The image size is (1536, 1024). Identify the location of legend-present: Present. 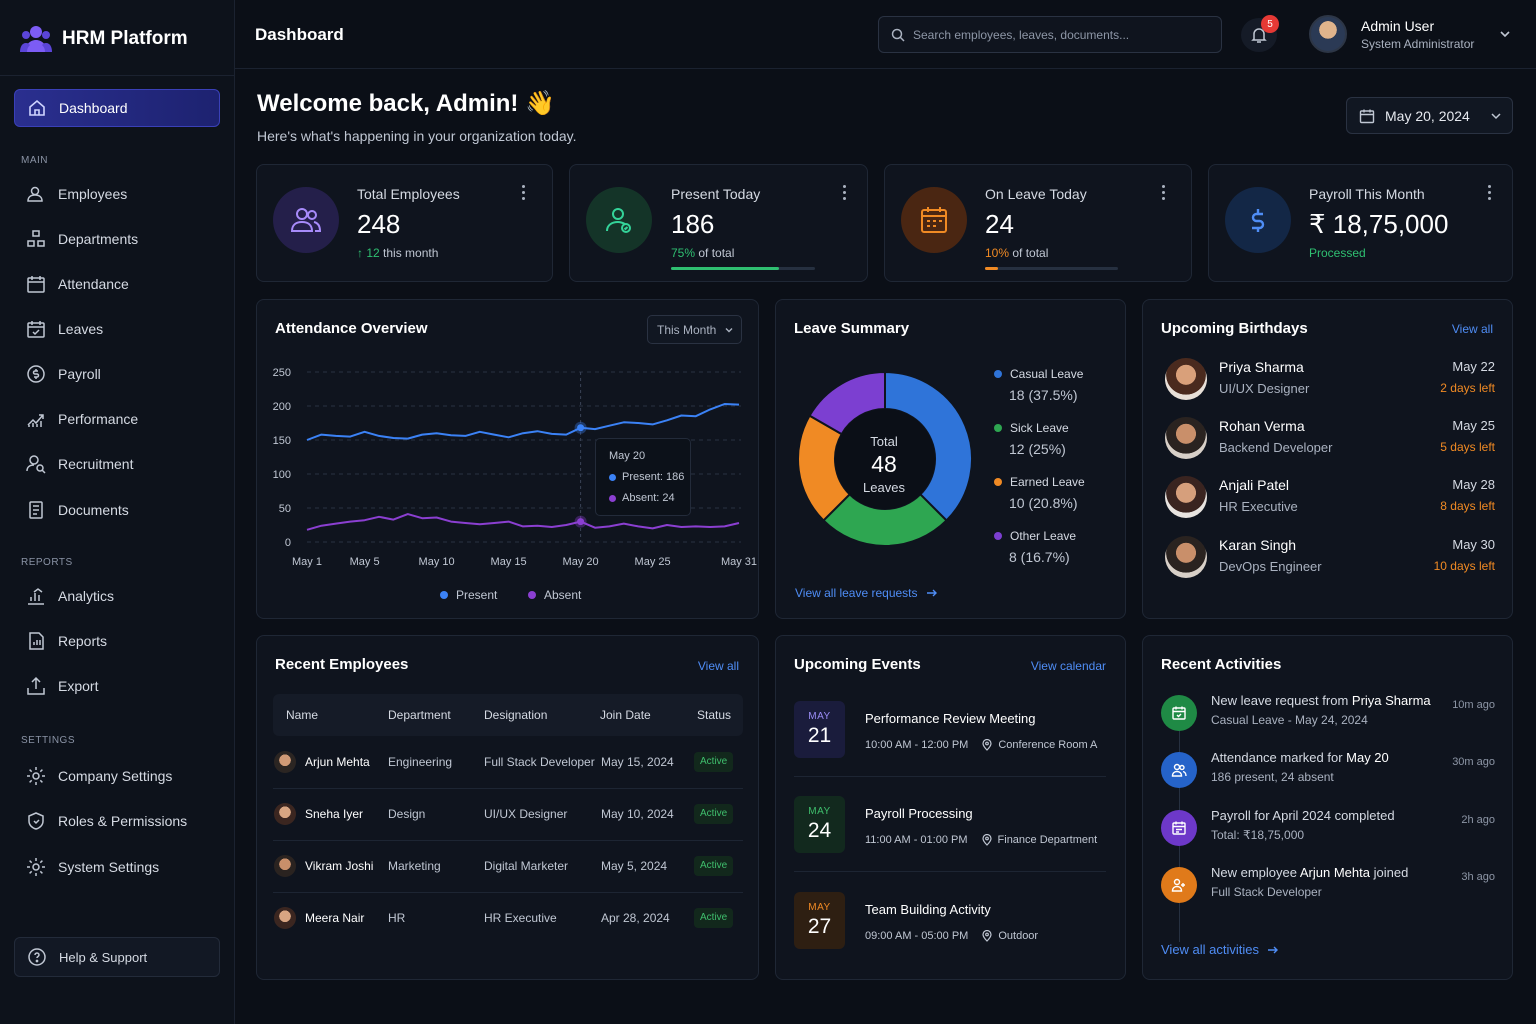
(468, 595).